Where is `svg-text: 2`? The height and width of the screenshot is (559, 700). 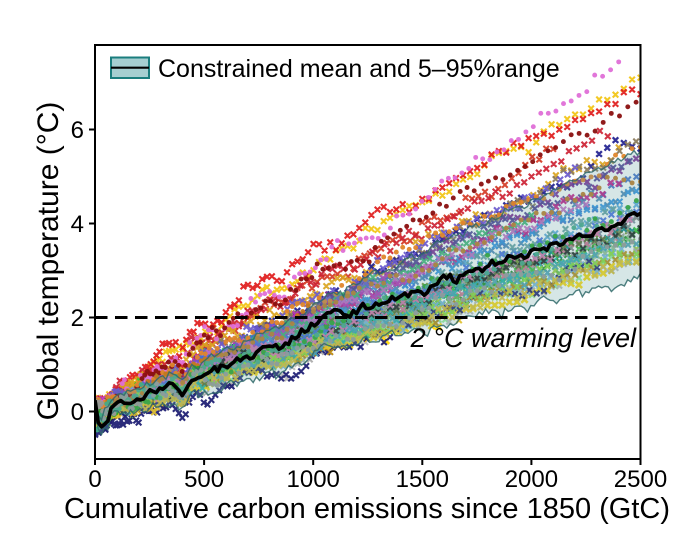
svg-text: 2 is located at coordinates (77, 318).